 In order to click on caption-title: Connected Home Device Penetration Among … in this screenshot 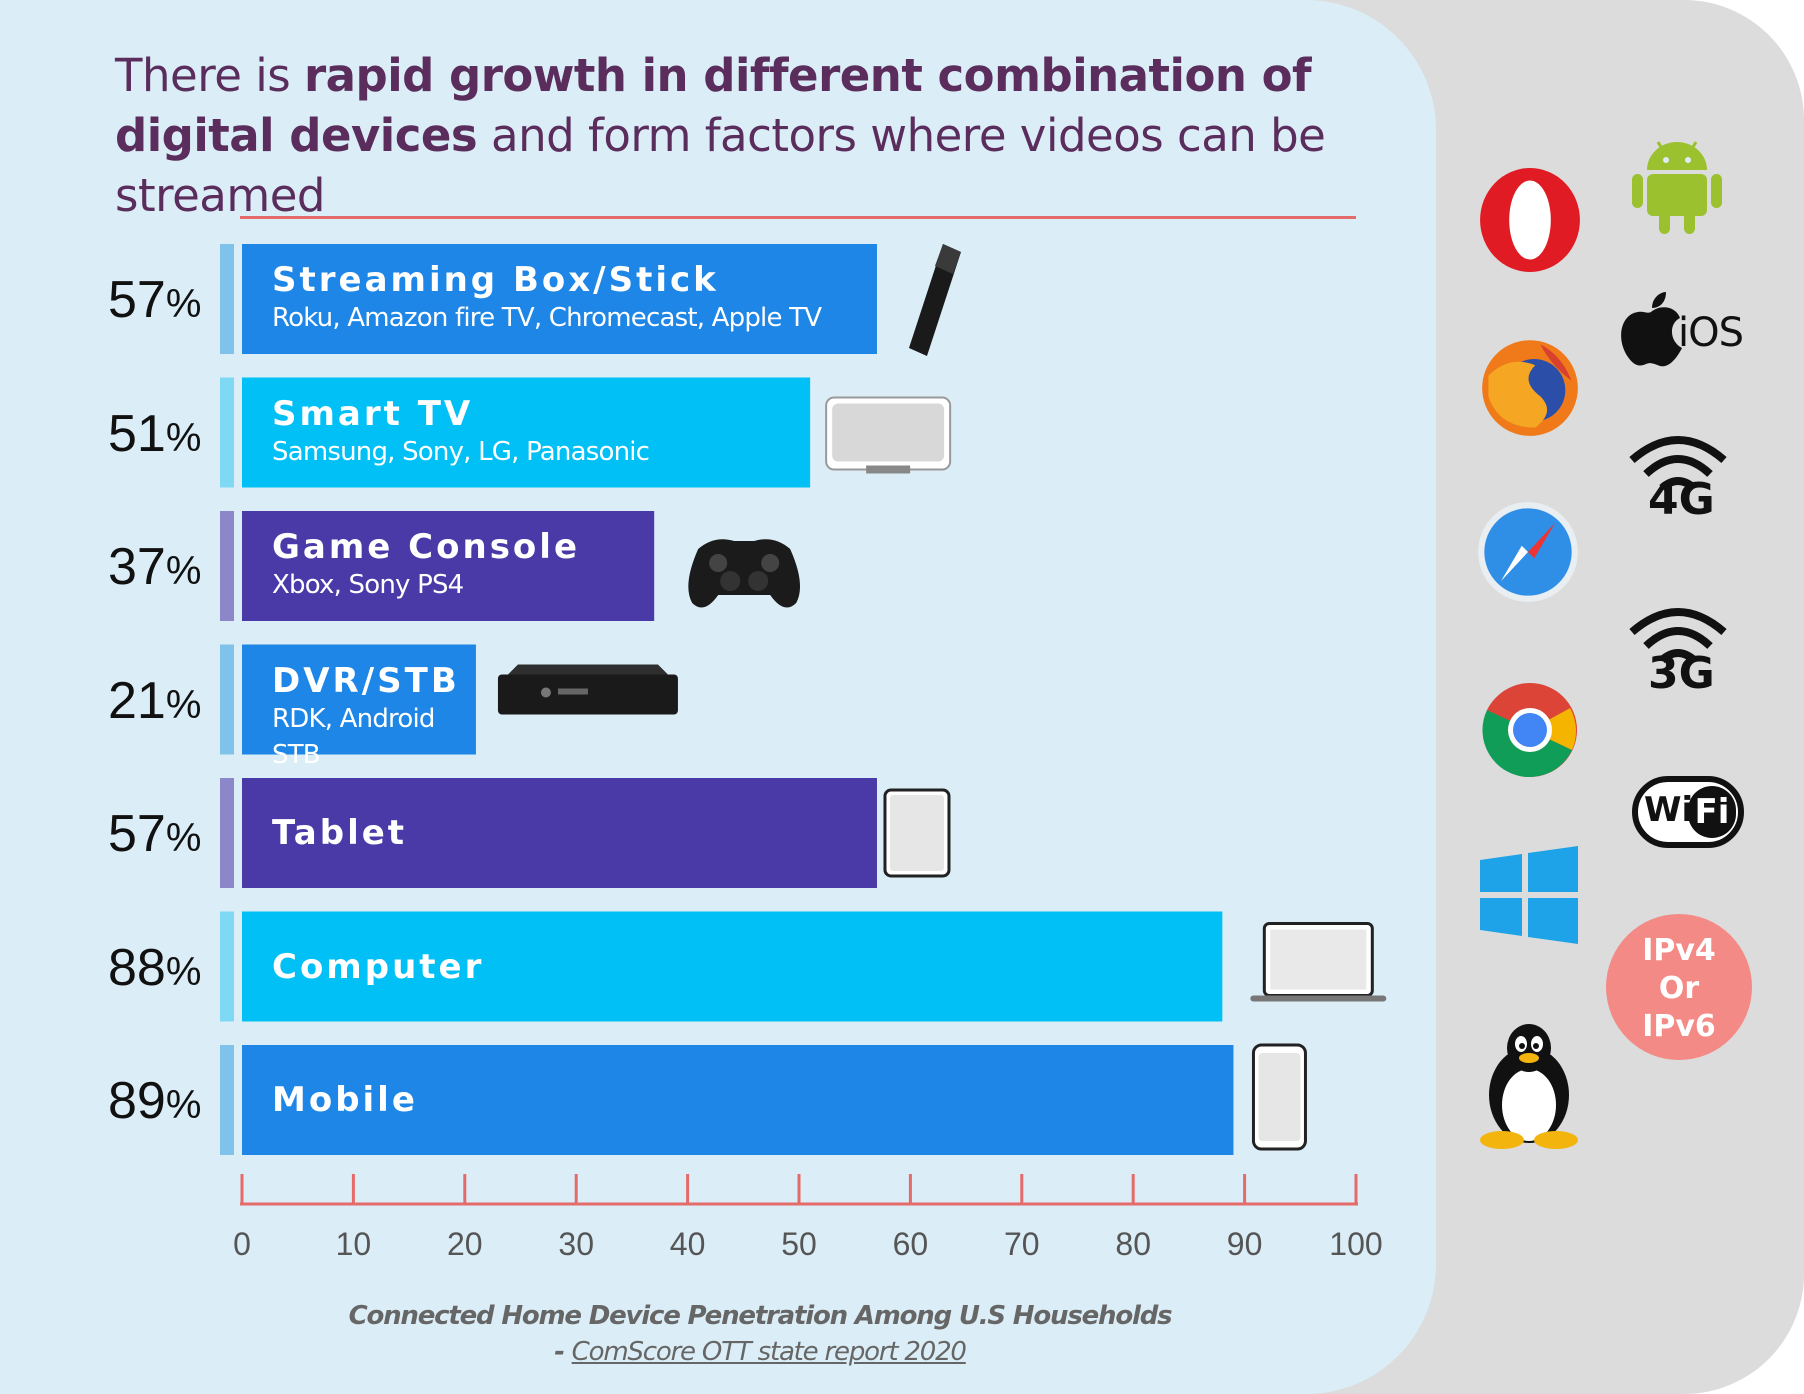, I will do `click(760, 1316)`.